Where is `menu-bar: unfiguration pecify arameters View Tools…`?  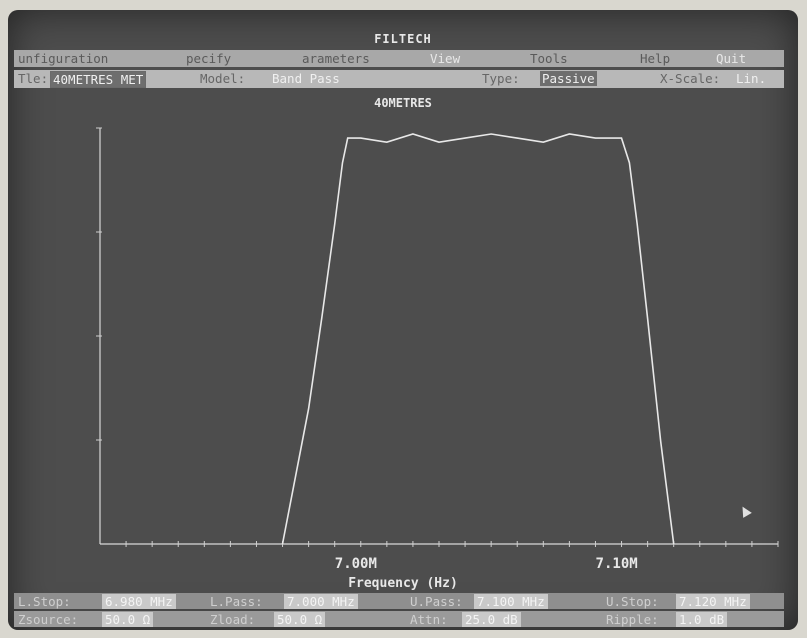
menu-bar: unfiguration pecify arameters View Tools… is located at coordinates (399, 58).